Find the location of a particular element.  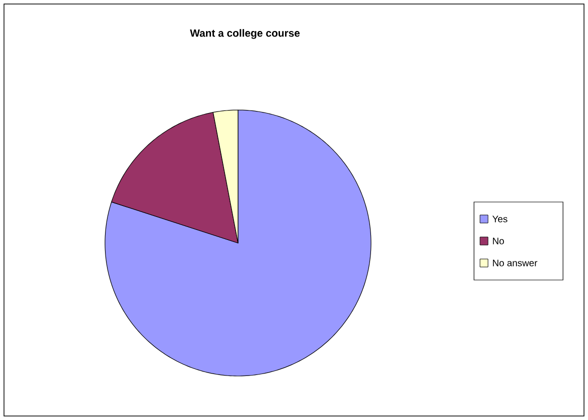

legend-label: No is located at coordinates (498, 241).